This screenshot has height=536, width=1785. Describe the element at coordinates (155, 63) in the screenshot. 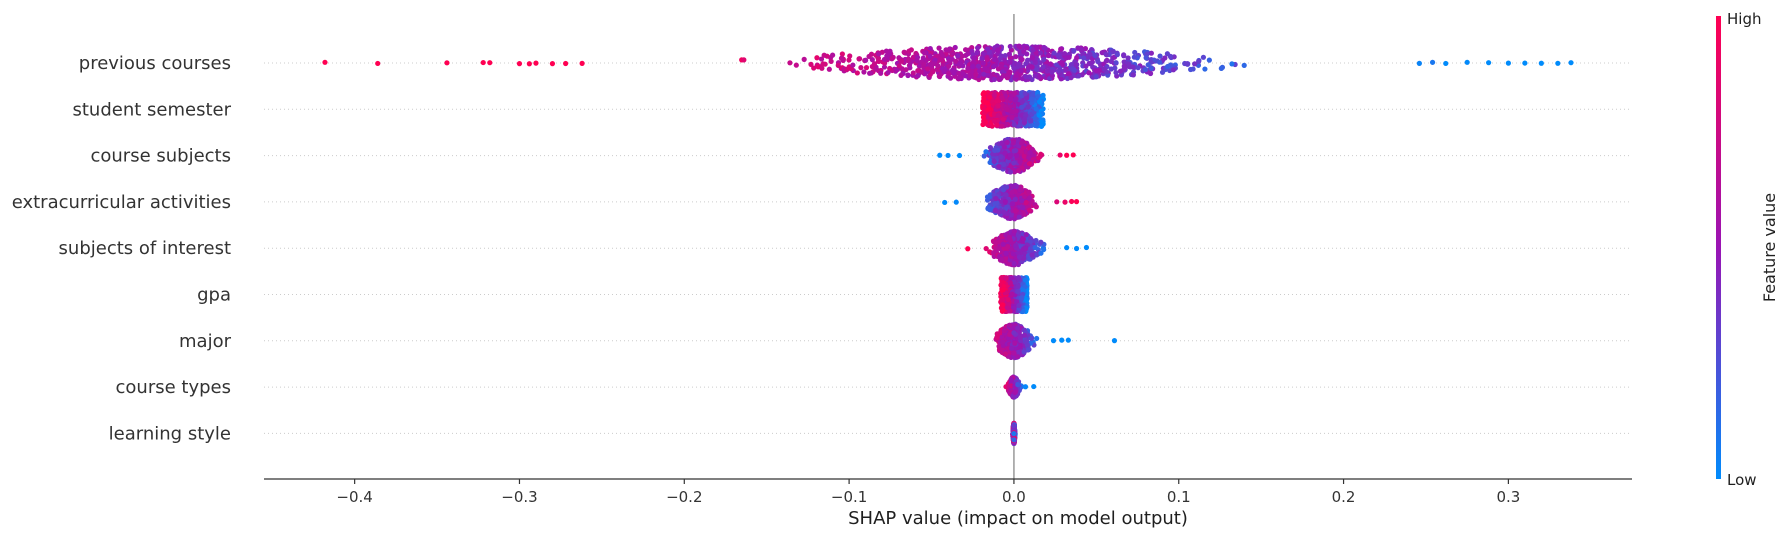

I see `feature-label: previous courses` at that location.